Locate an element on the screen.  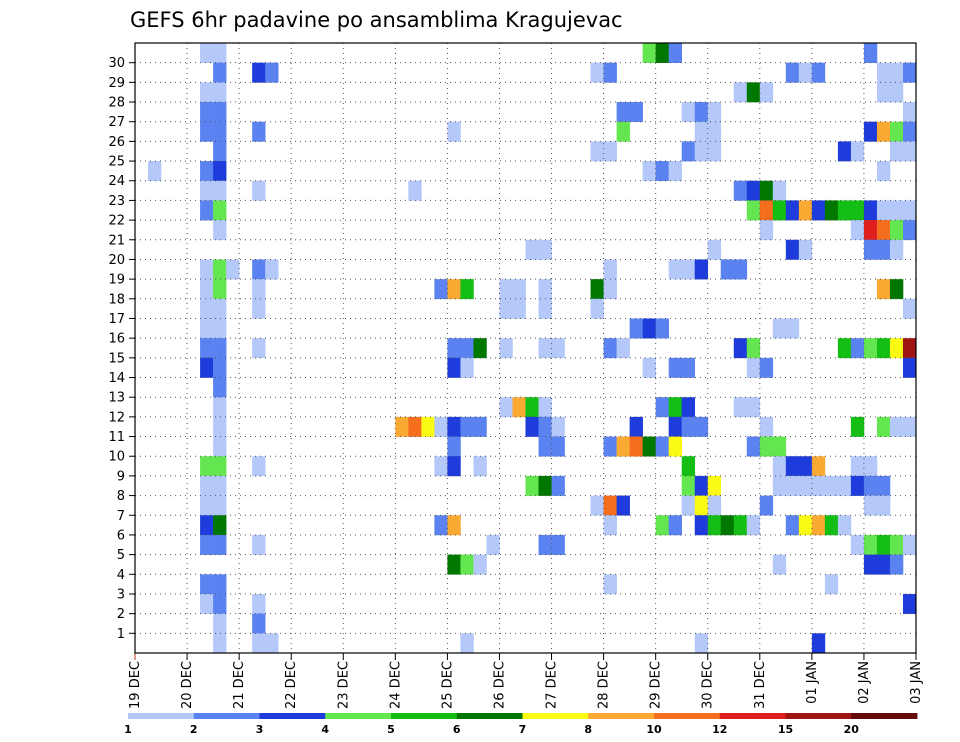
x-tick-label: 25 DEC is located at coordinates (447, 685).